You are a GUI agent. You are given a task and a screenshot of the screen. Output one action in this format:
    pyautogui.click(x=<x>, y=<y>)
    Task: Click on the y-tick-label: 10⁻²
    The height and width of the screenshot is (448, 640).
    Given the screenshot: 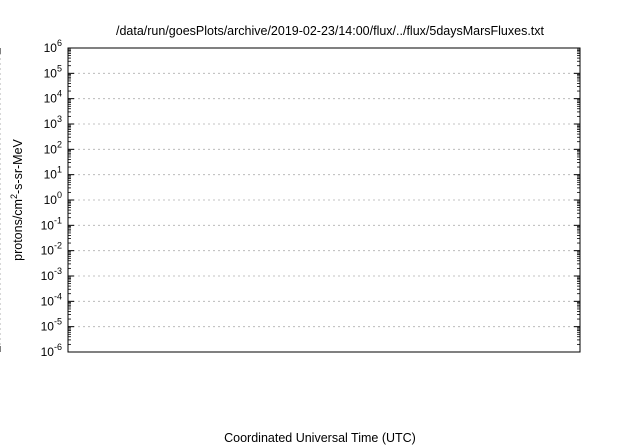 What is the action you would take?
    pyautogui.click(x=51, y=249)
    